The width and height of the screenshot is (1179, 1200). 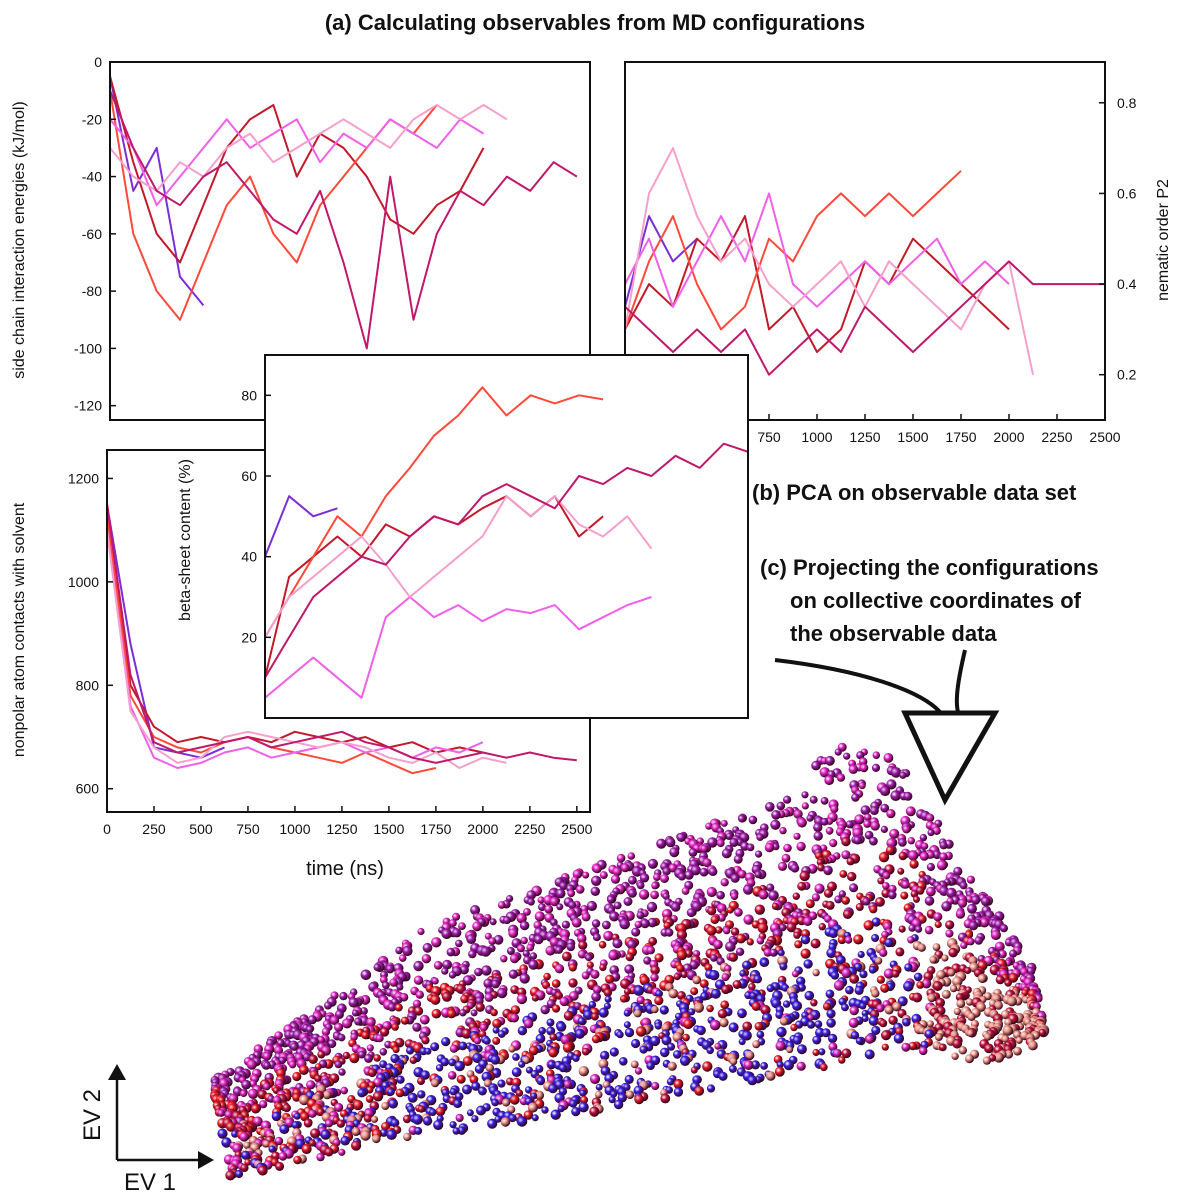 What do you see at coordinates (1127, 193) in the screenshot?
I see `y-tick-label: 0.6` at bounding box center [1127, 193].